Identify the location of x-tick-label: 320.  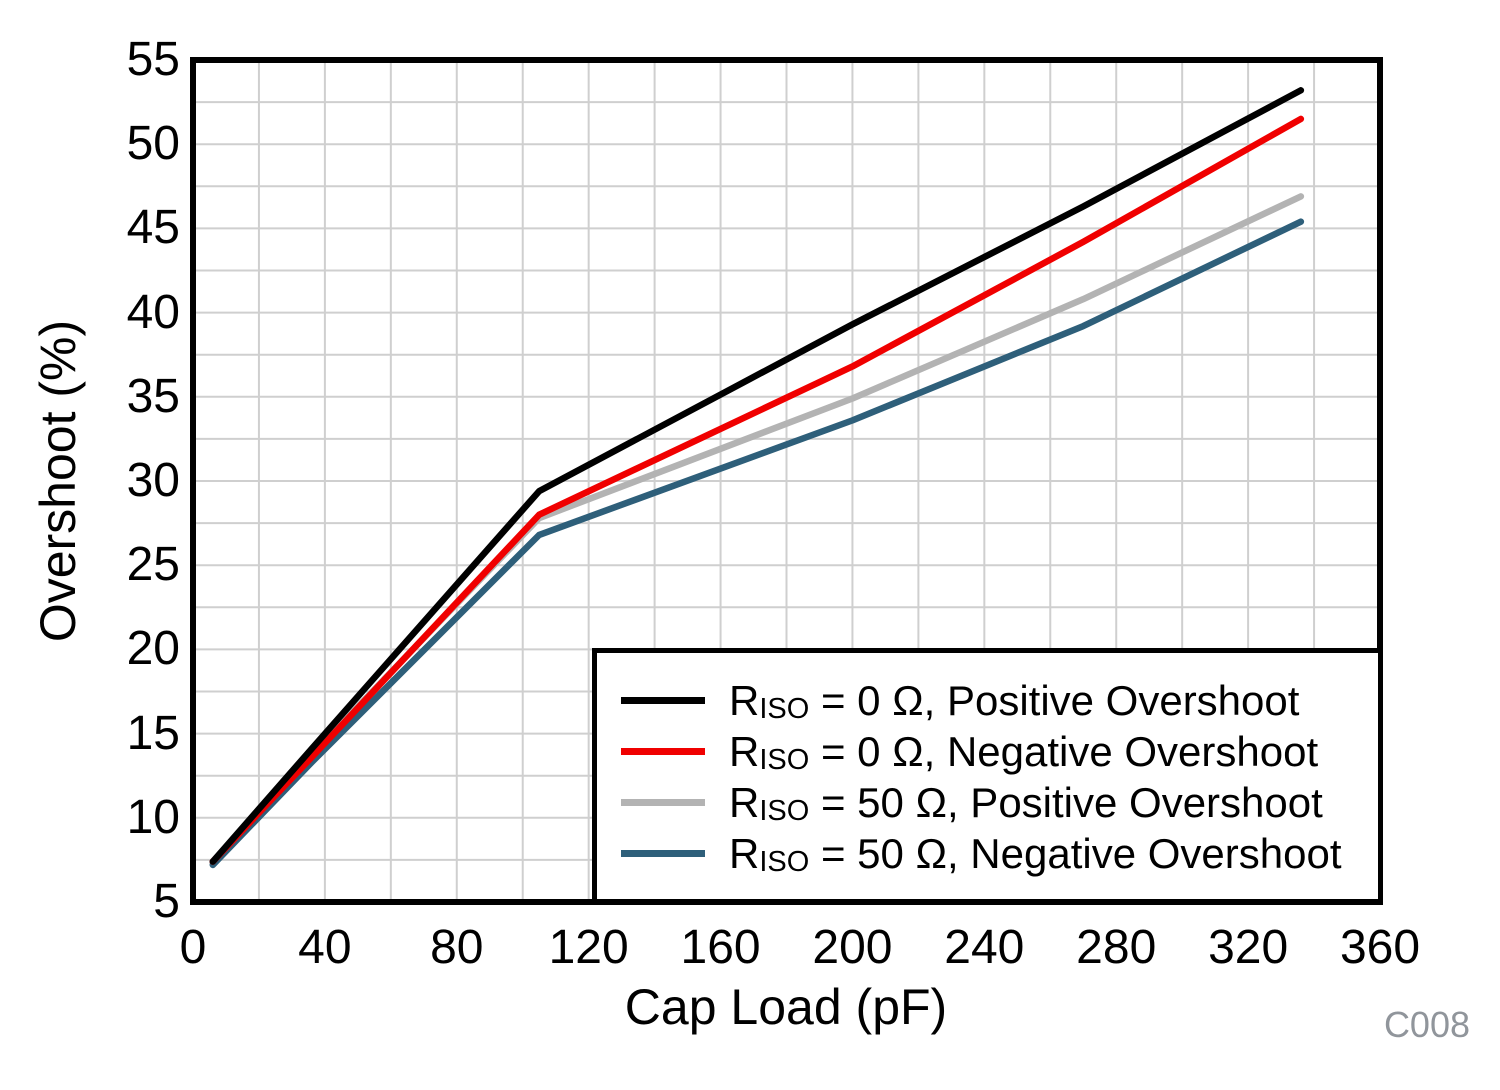
(1248, 947).